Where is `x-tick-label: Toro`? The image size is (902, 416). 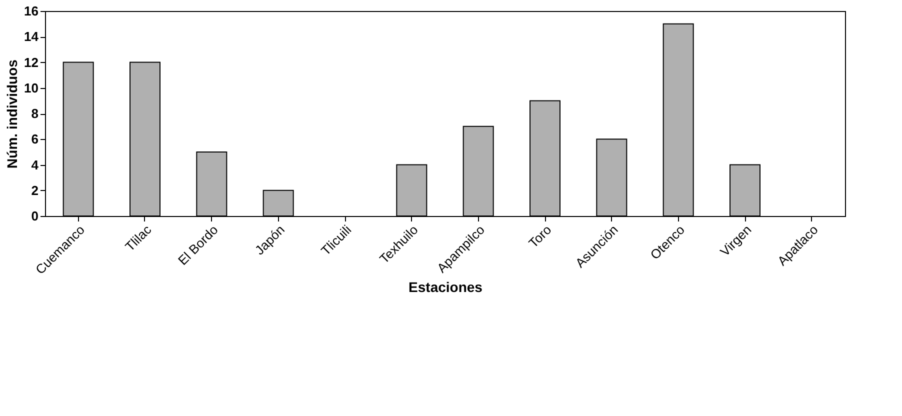
x-tick-label: Toro is located at coordinates (540, 236).